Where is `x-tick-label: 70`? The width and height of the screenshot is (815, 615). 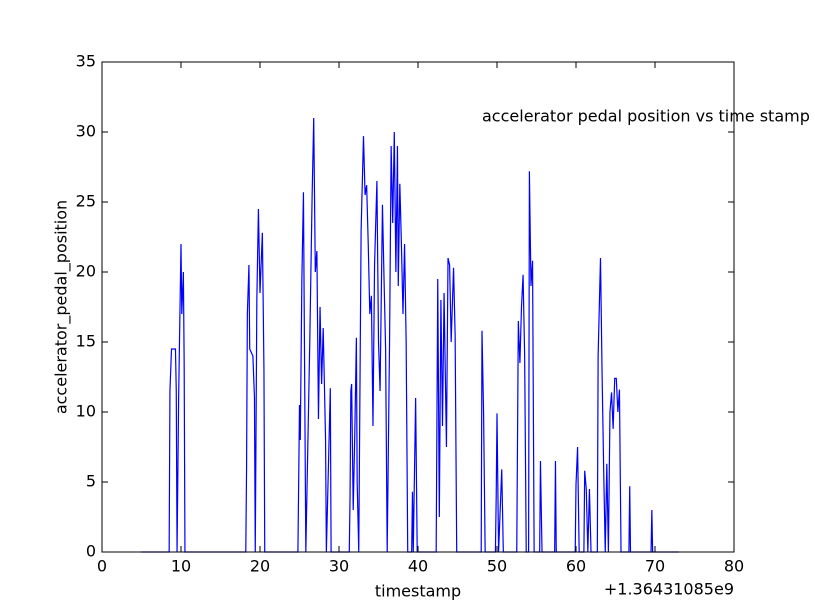 x-tick-label: 70 is located at coordinates (655, 566).